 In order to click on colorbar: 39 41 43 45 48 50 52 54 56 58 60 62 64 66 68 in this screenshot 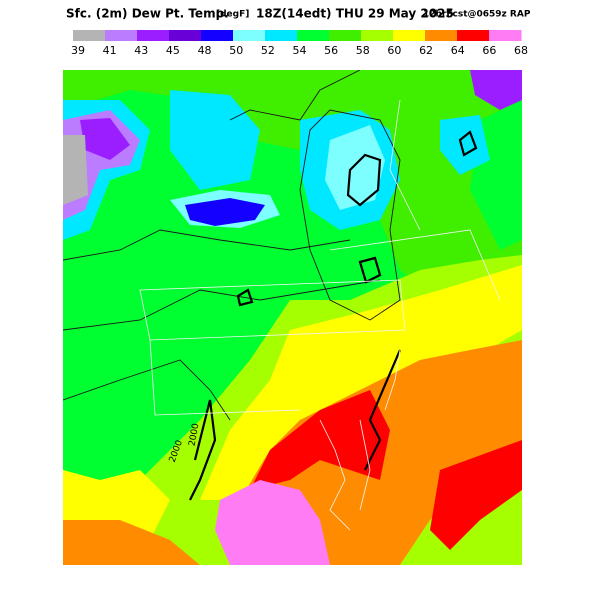, I will do `click(299, 43)`.